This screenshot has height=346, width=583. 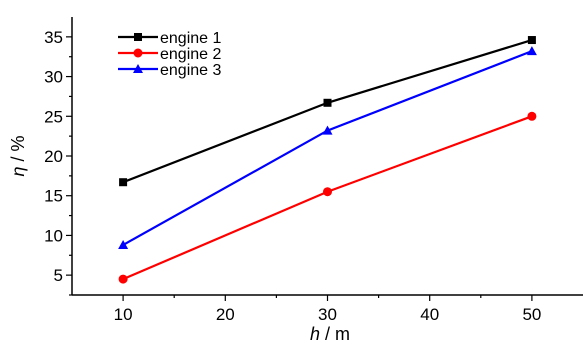 I want to click on y-tick-label: 15, so click(x=53, y=196).